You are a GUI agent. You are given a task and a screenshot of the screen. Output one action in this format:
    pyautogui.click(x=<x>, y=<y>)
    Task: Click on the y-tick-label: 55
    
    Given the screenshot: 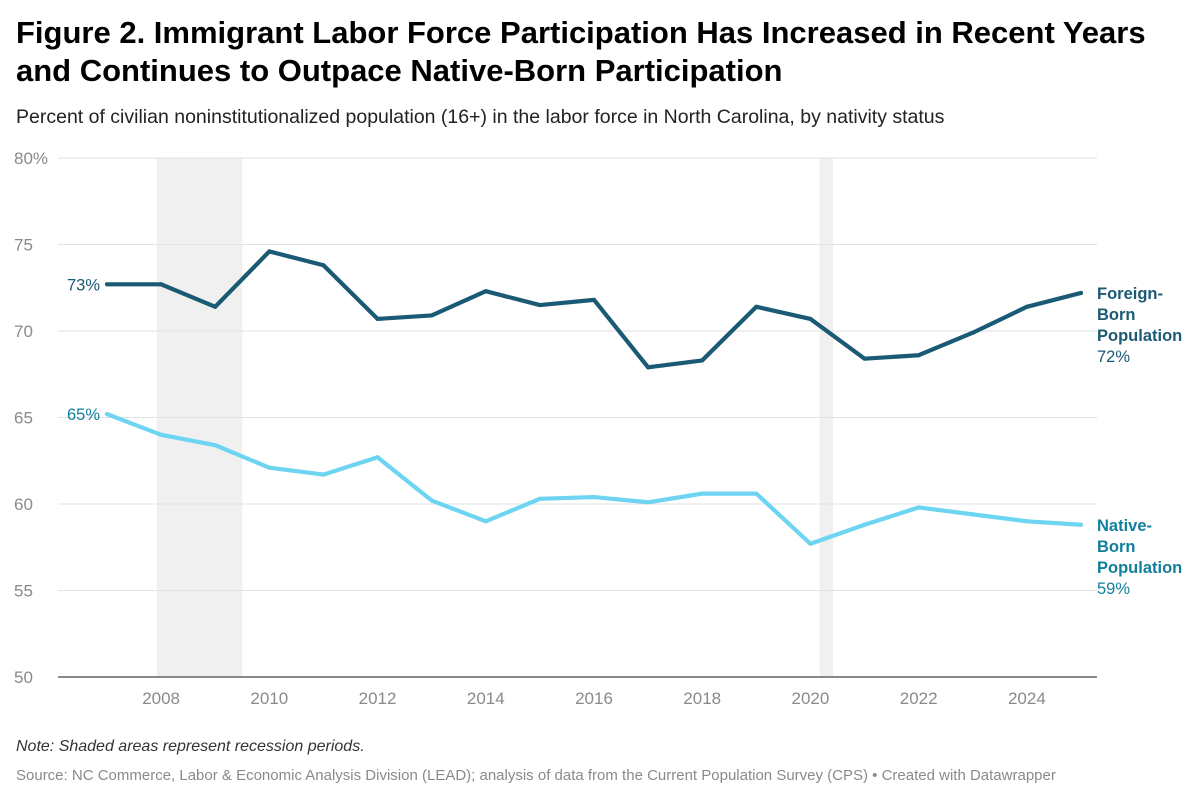 What is the action you would take?
    pyautogui.click(x=23, y=591)
    